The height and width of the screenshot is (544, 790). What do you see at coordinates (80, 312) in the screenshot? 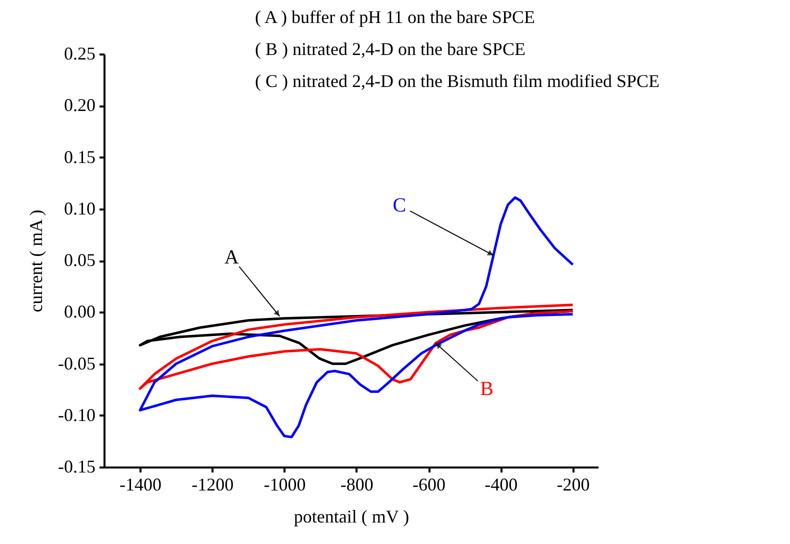
I see `y-tick-label: 0.00` at bounding box center [80, 312].